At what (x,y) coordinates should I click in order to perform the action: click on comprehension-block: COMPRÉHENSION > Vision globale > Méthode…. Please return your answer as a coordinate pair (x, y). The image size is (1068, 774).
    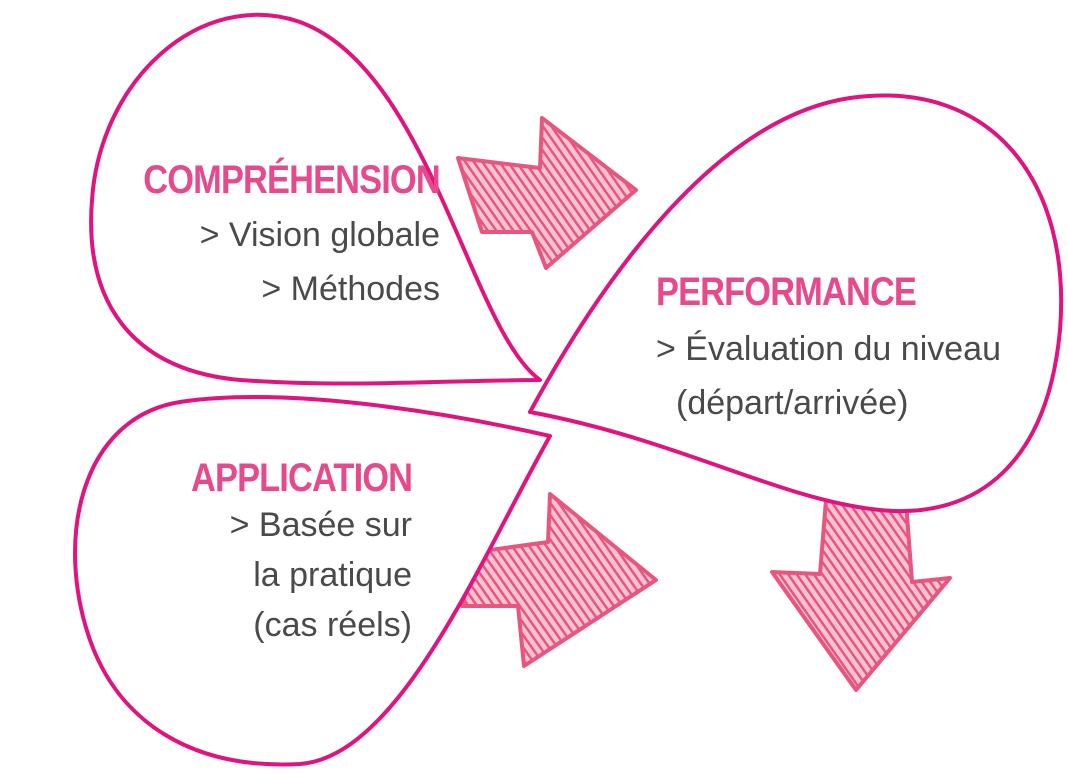
    Looking at the image, I should click on (267, 238).